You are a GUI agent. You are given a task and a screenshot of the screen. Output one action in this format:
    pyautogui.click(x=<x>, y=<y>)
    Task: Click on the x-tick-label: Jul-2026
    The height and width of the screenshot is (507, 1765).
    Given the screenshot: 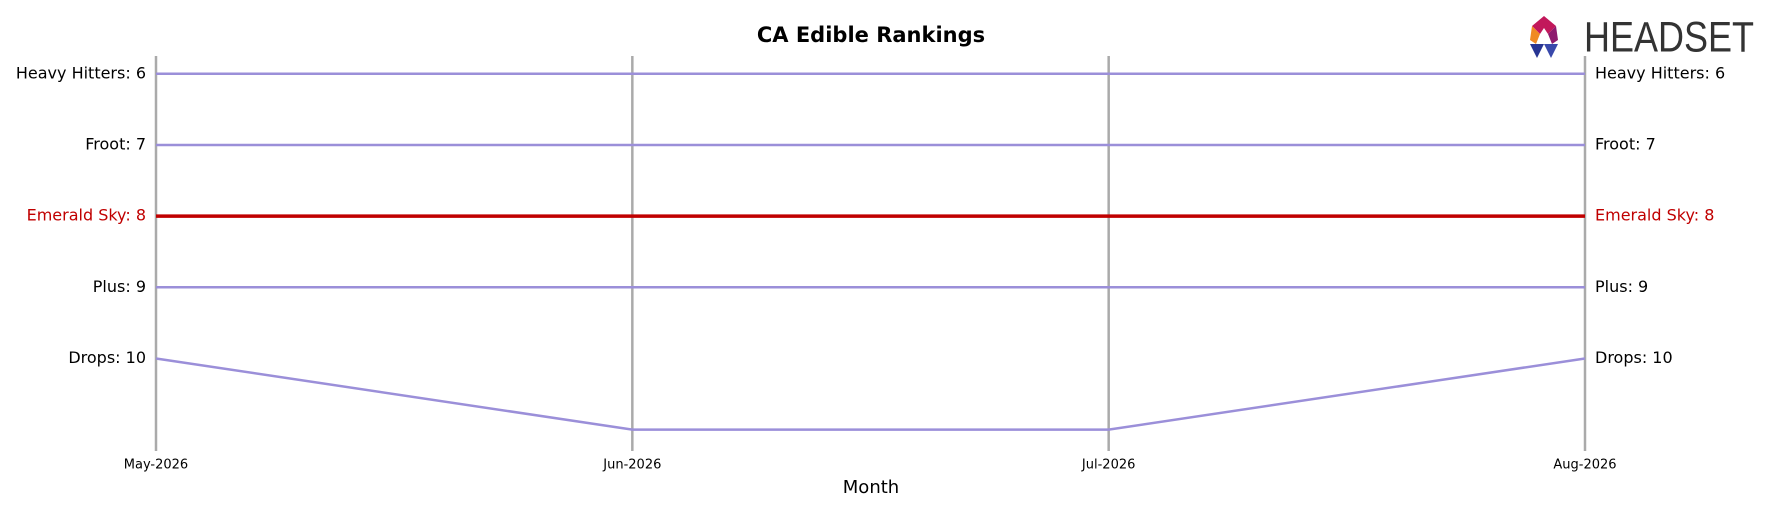 What is the action you would take?
    pyautogui.click(x=1108, y=465)
    